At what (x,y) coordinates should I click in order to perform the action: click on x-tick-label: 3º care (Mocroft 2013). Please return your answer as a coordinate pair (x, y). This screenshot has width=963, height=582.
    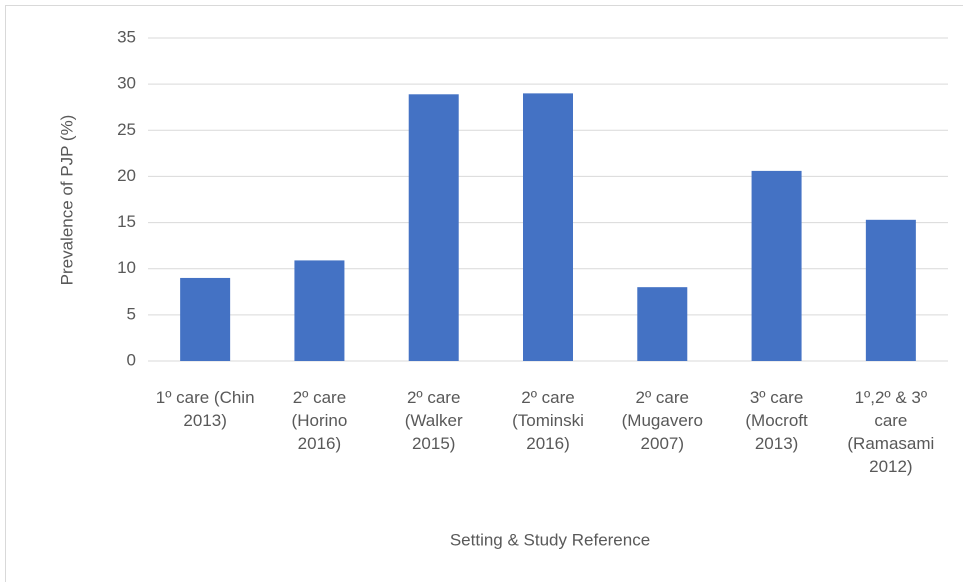
    Looking at the image, I should click on (776, 420).